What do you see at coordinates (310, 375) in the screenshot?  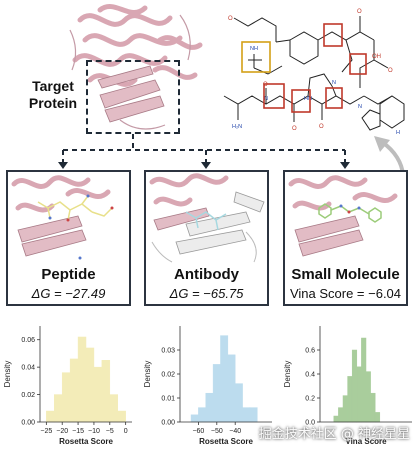 I see `y-tick-label: 0.4` at bounding box center [310, 375].